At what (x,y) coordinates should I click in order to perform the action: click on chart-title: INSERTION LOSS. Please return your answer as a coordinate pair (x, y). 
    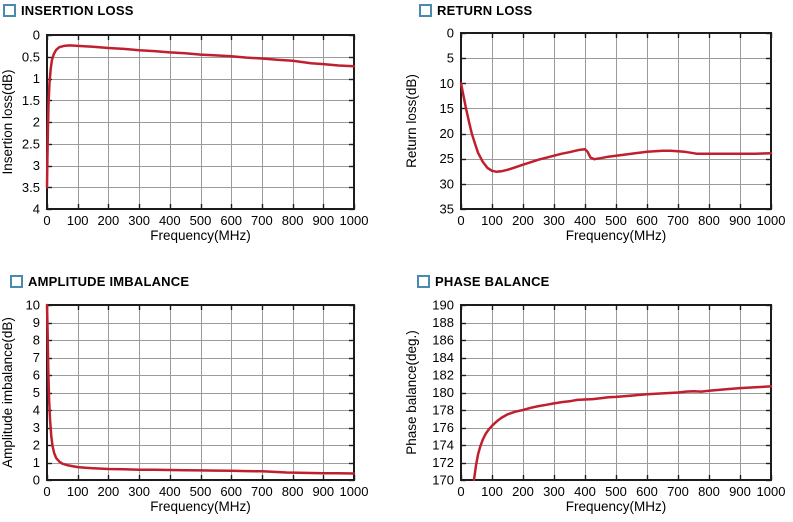
    Looking at the image, I should click on (77, 10).